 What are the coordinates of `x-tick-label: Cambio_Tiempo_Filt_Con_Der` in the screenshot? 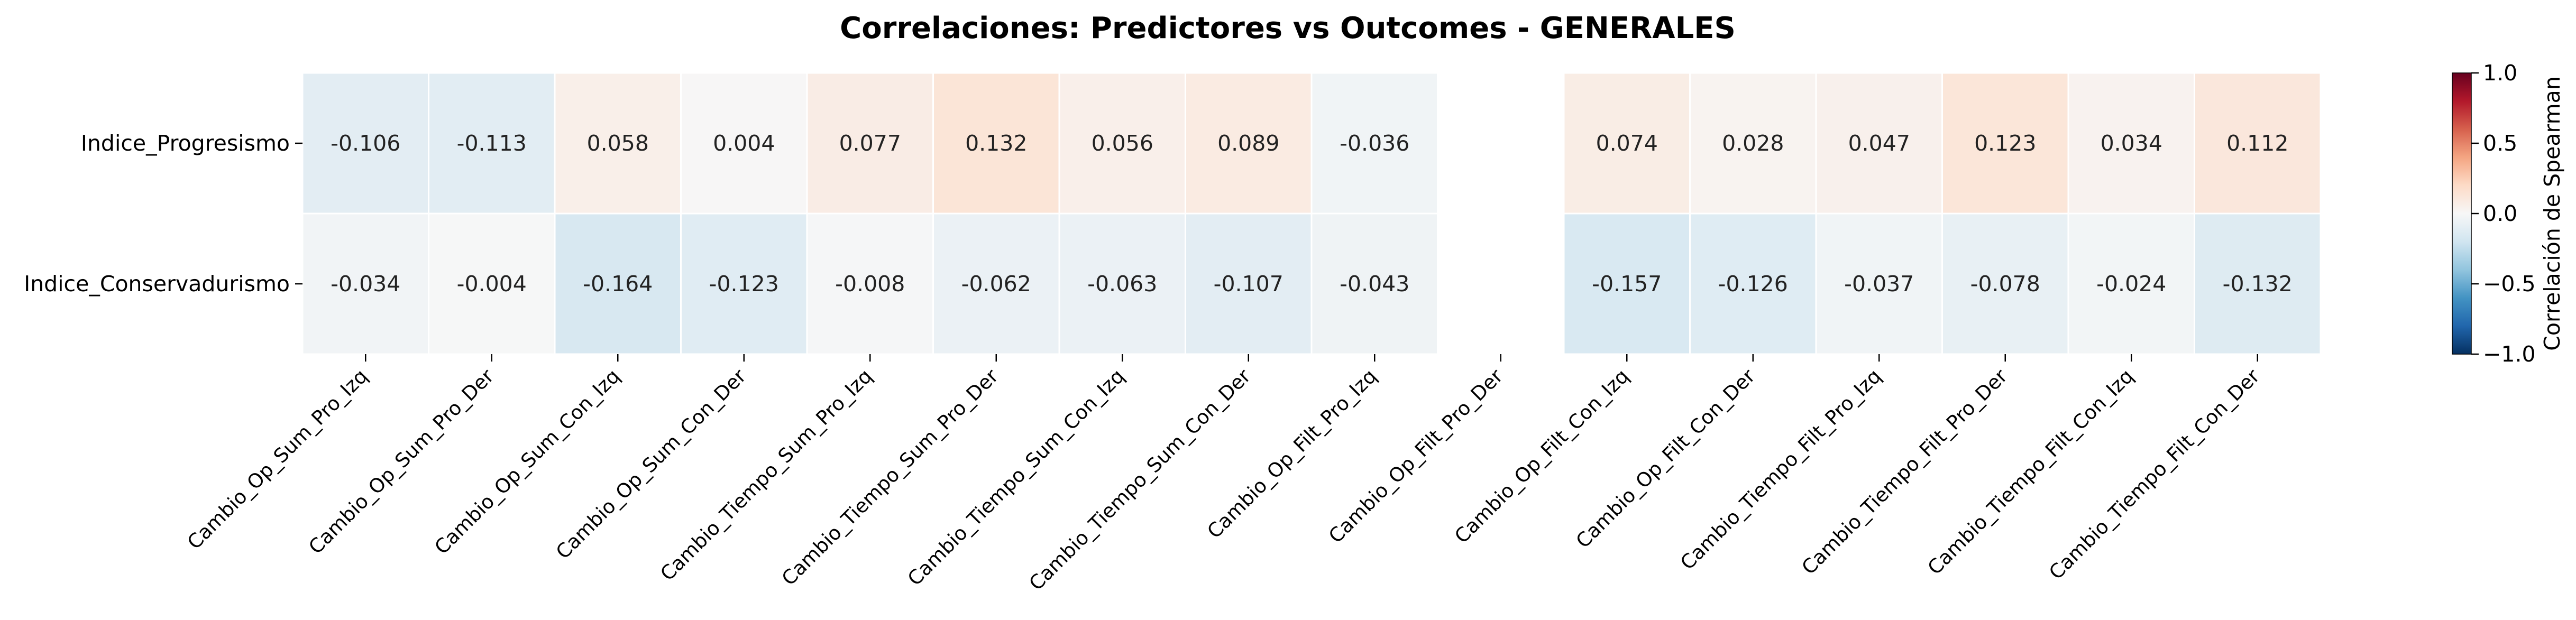 It's located at (2155, 474).